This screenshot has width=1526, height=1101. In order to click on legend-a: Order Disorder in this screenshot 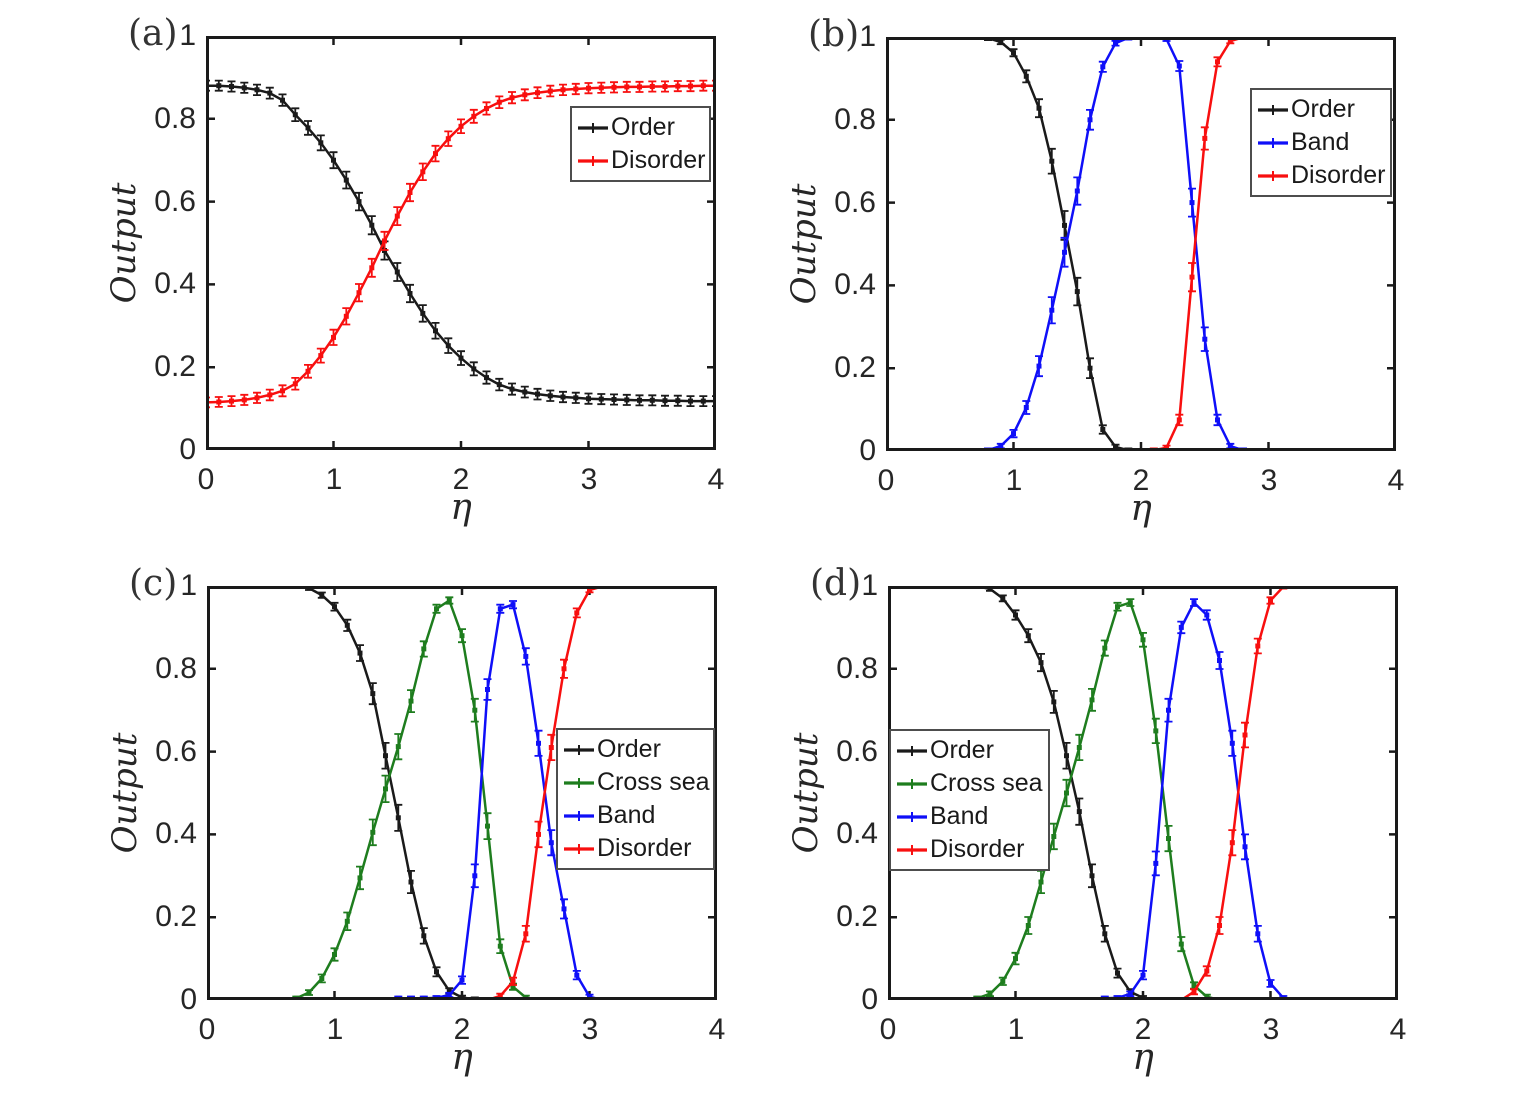, I will do `click(640, 144)`.